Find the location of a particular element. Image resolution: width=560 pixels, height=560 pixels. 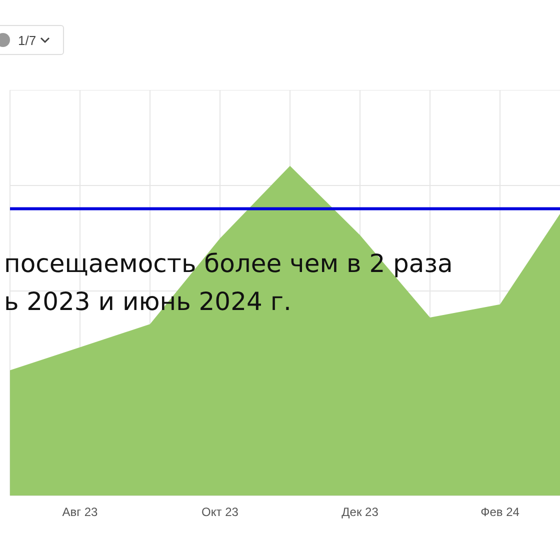

x-tick-label: Авг 23 is located at coordinates (80, 512).